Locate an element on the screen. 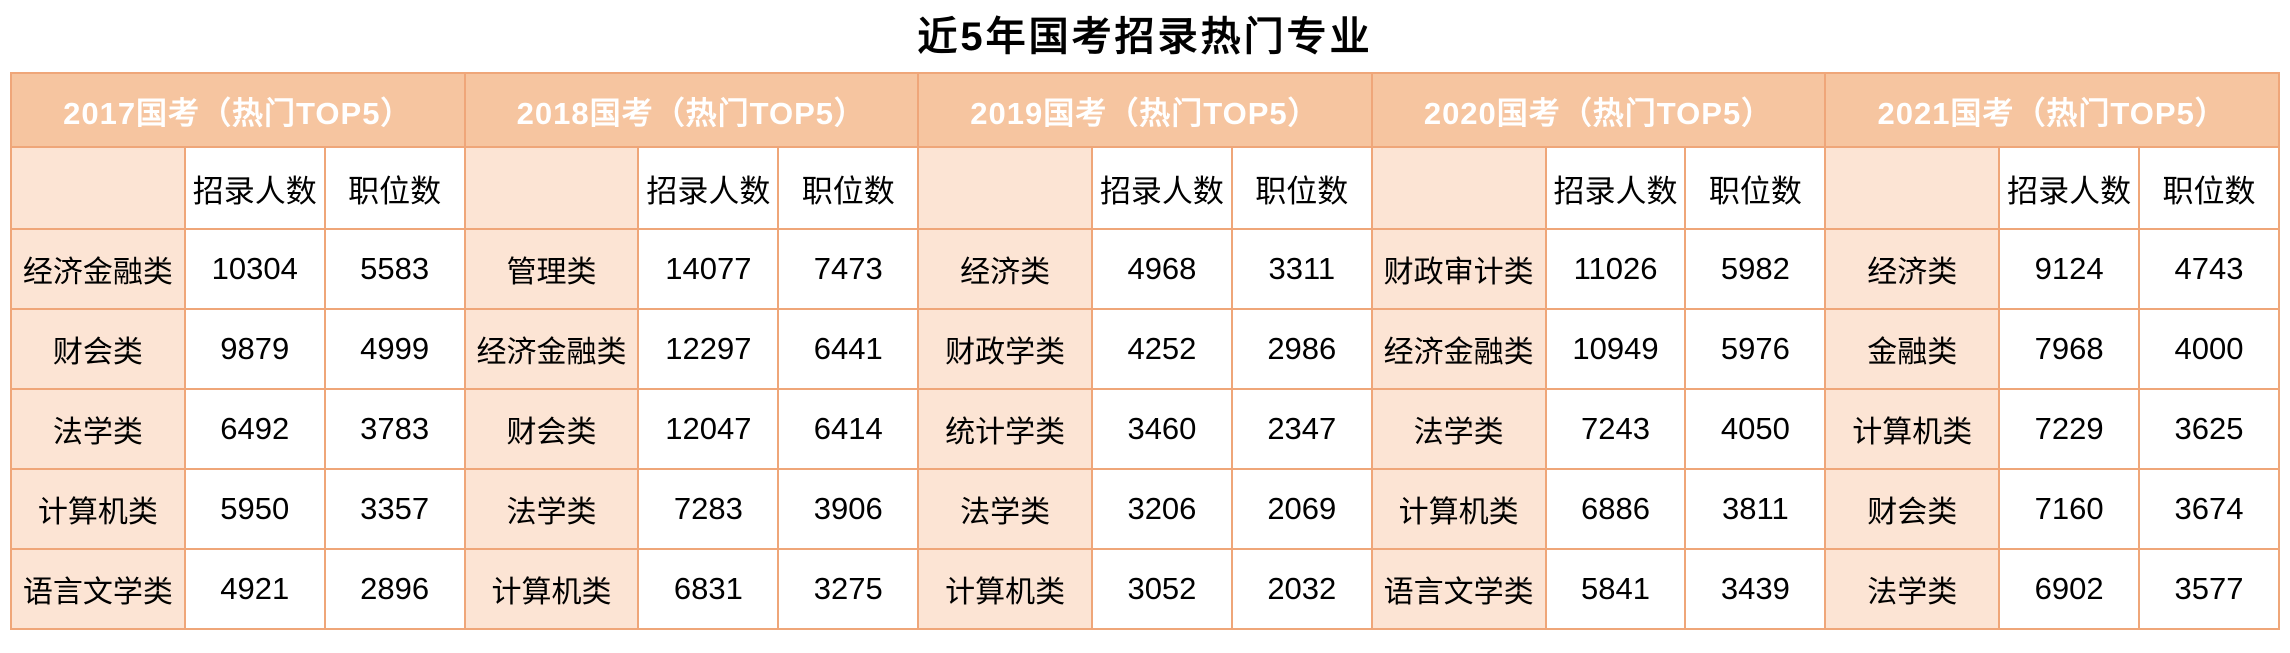 The image size is (2290, 653). recruit-count-cell: 3460 is located at coordinates (1162, 429).